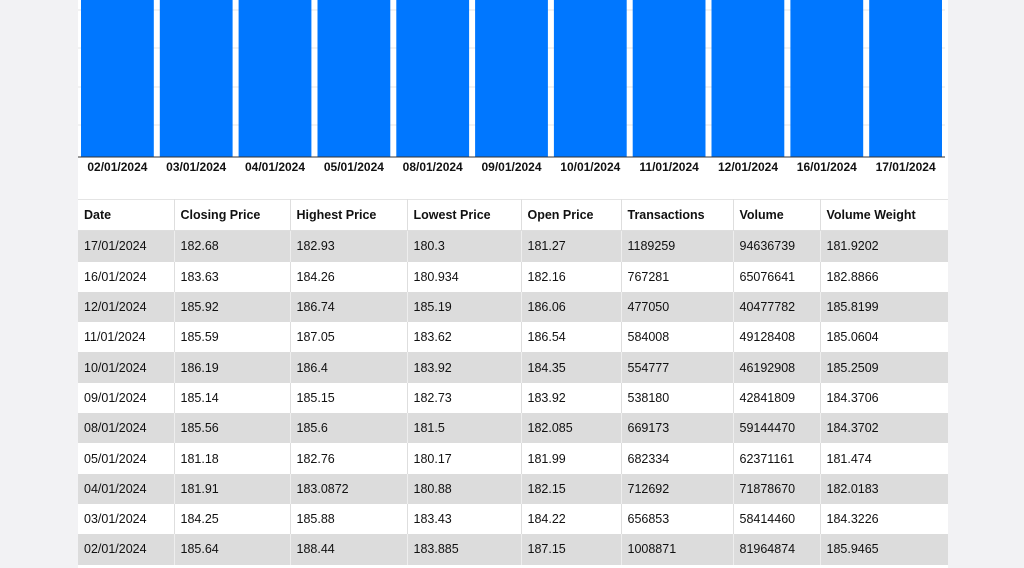 The width and height of the screenshot is (1024, 568). I want to click on x-tick-label: 11/01/2024, so click(669, 167).